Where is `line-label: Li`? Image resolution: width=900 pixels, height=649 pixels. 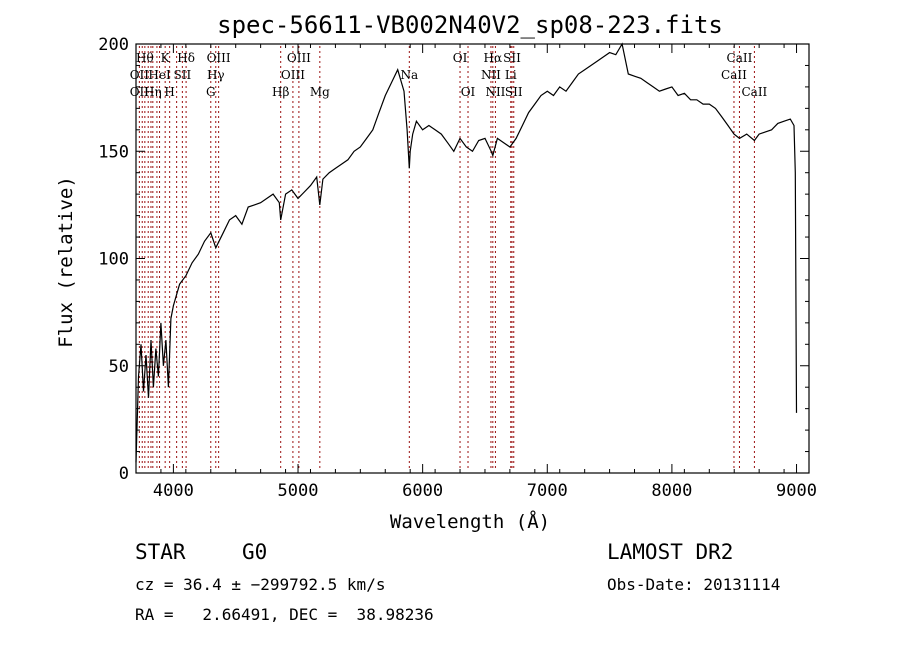
line-label: Li is located at coordinates (511, 75).